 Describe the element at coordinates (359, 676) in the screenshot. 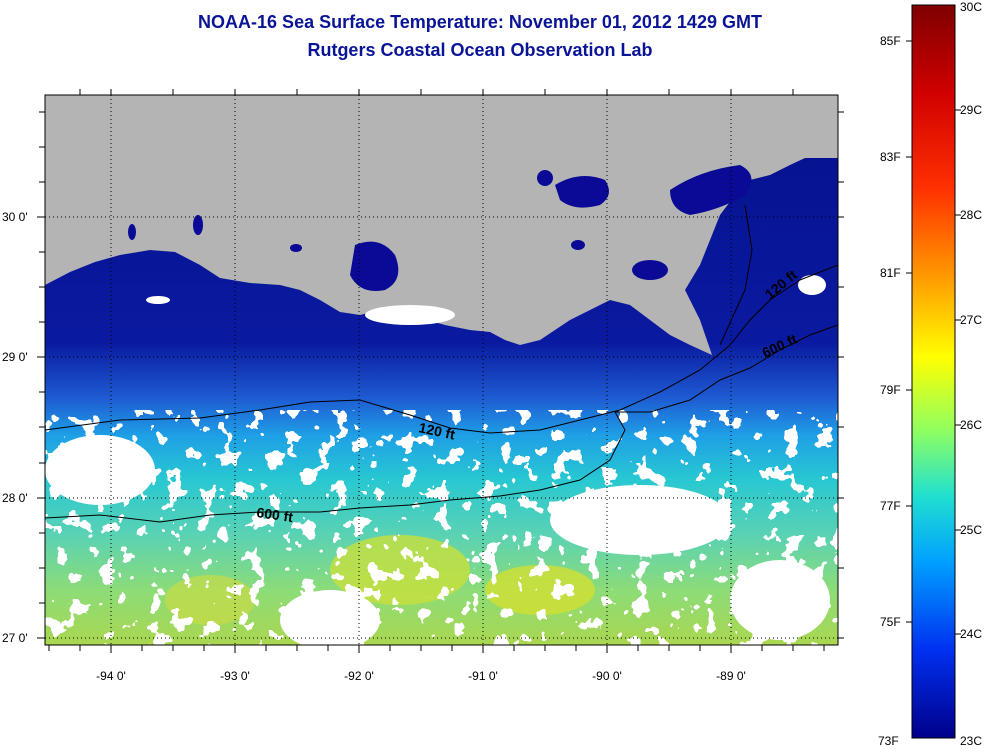

I see `longitude-label: -92 0'` at that location.